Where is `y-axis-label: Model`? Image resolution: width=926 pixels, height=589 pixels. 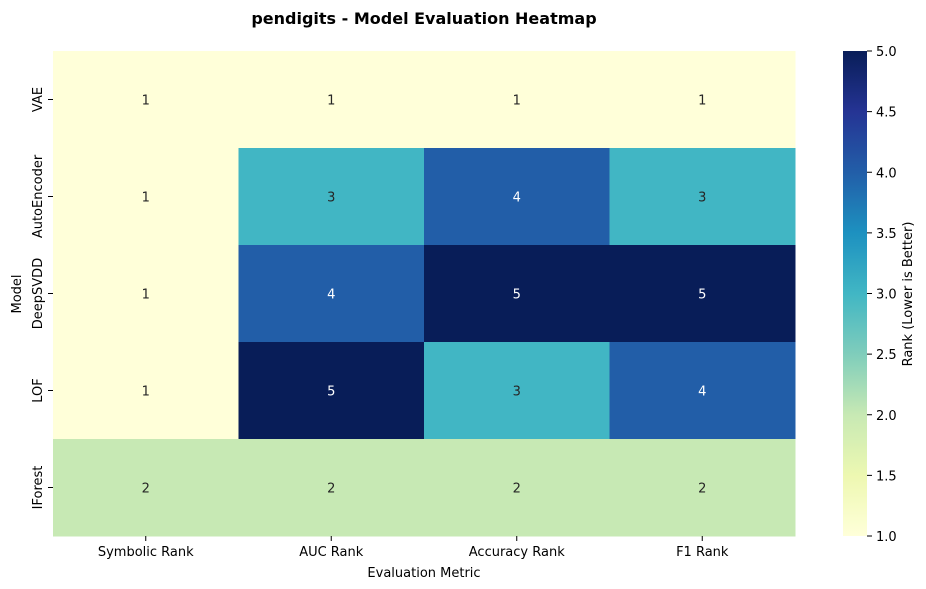 y-axis-label: Model is located at coordinates (17, 293).